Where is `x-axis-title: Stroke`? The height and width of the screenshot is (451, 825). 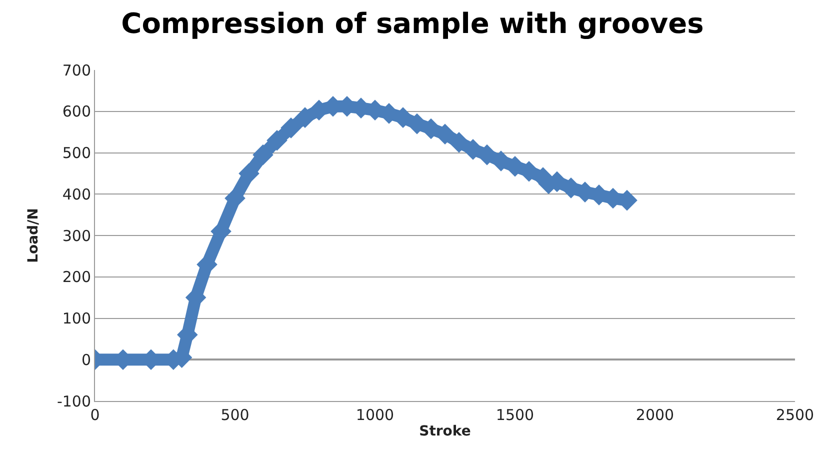
x-axis-title: Stroke is located at coordinates (445, 431).